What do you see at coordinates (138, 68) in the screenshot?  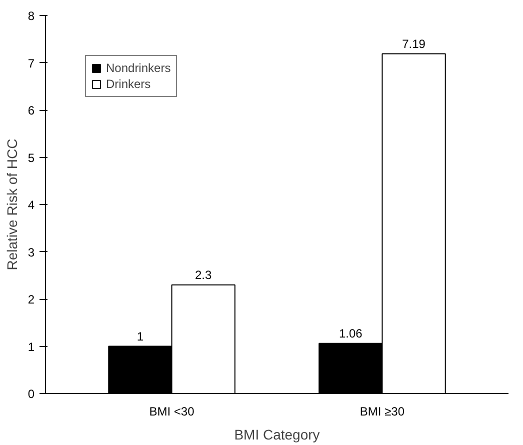 I see `legend-label: Nondrinkers` at bounding box center [138, 68].